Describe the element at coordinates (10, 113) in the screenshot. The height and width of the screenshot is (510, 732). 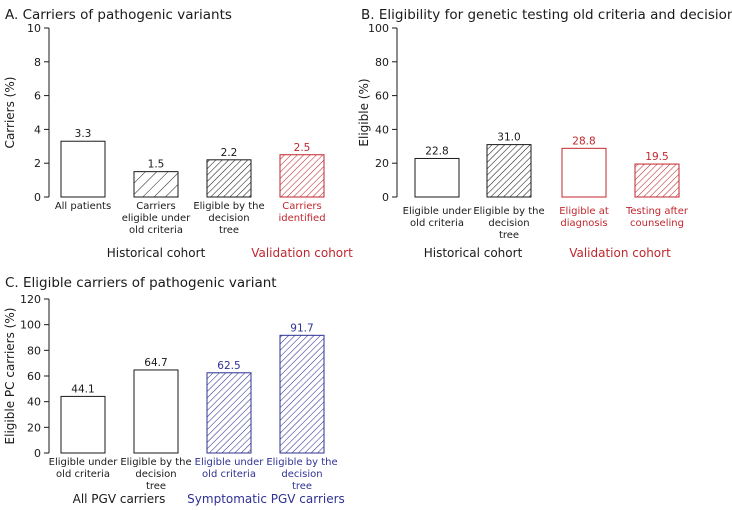
I see `y-axis-label: Carriers (%)` at that location.